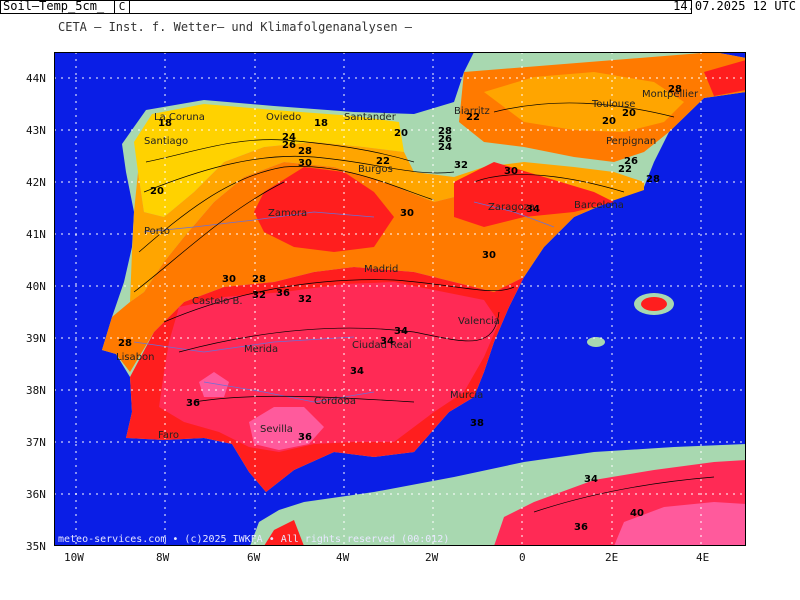 Image resolution: width=800 pixels, height=600 pixels. I want to click on city-label: Montpellier, so click(670, 94).